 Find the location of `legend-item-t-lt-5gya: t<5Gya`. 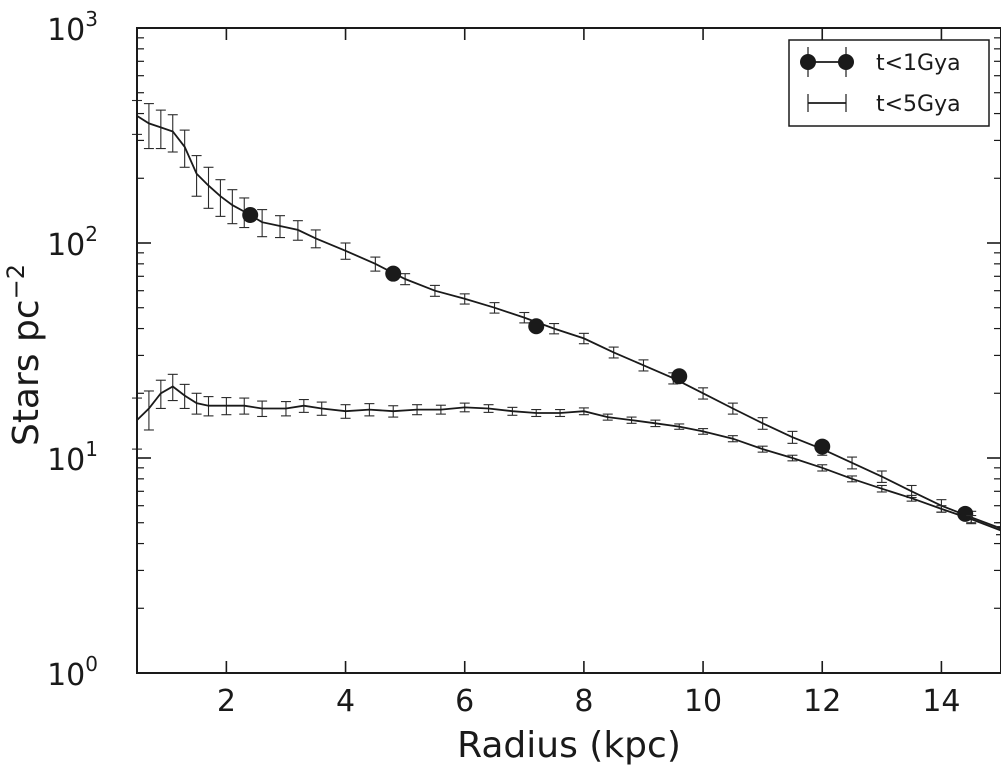

legend-item-t-lt-5gya: t<5Gya is located at coordinates (884, 104).